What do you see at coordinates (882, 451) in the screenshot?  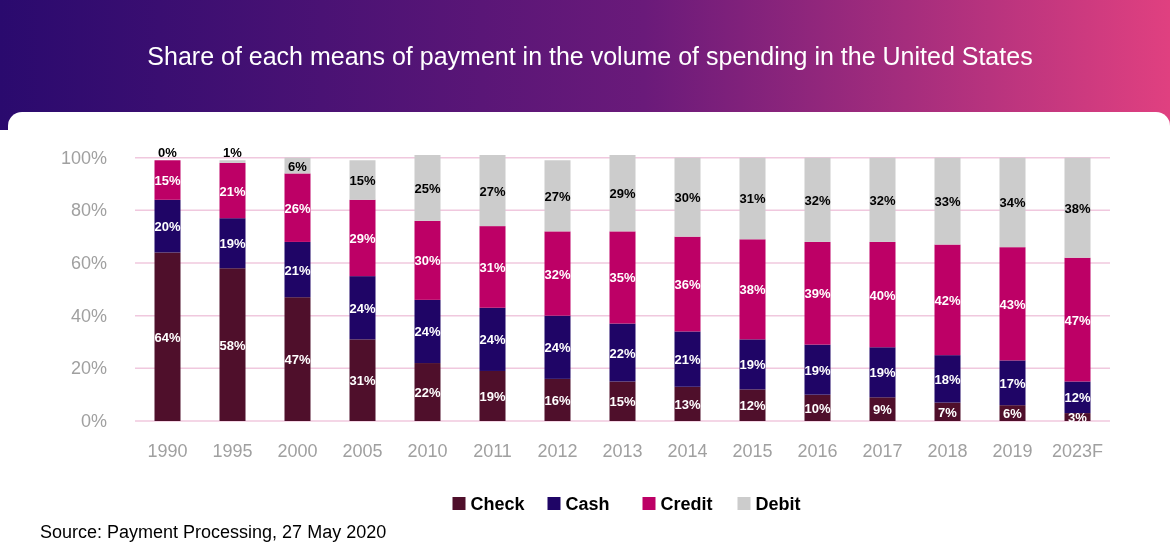 I see `x-tick-label: 2017` at bounding box center [882, 451].